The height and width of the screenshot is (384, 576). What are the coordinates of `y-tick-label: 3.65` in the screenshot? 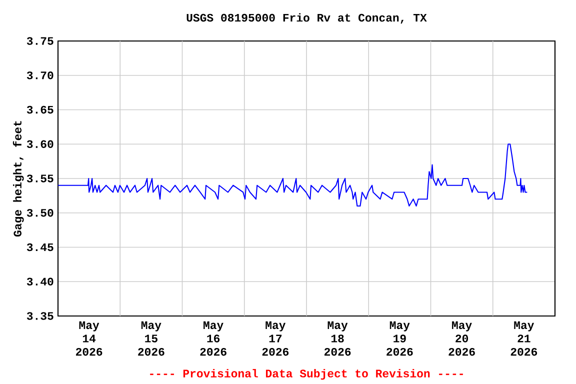 It's located at (40, 110).